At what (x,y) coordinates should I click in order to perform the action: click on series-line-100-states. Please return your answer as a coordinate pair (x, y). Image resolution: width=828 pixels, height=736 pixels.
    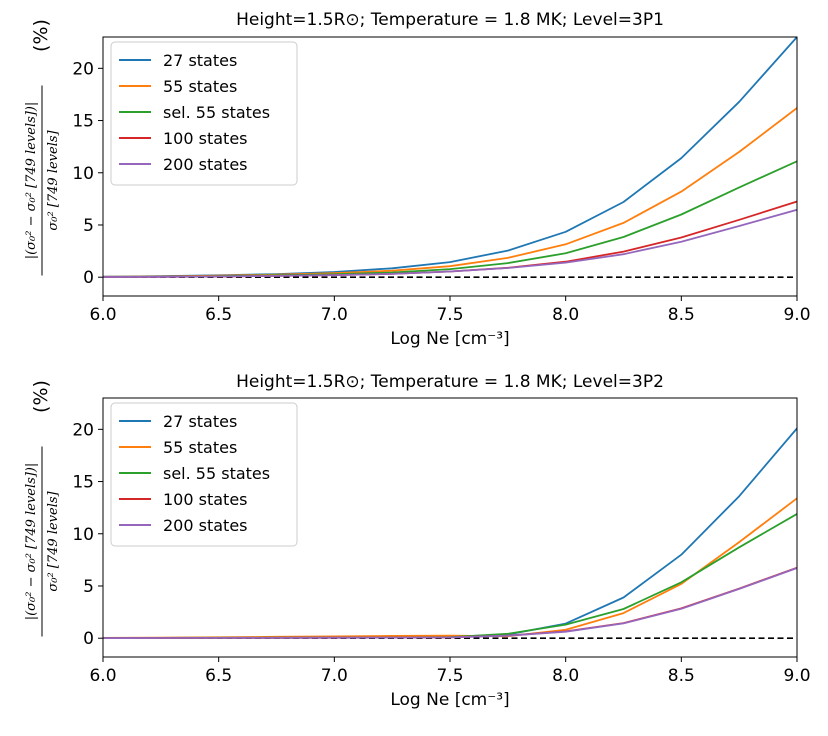
    Looking at the image, I should click on (450, 602).